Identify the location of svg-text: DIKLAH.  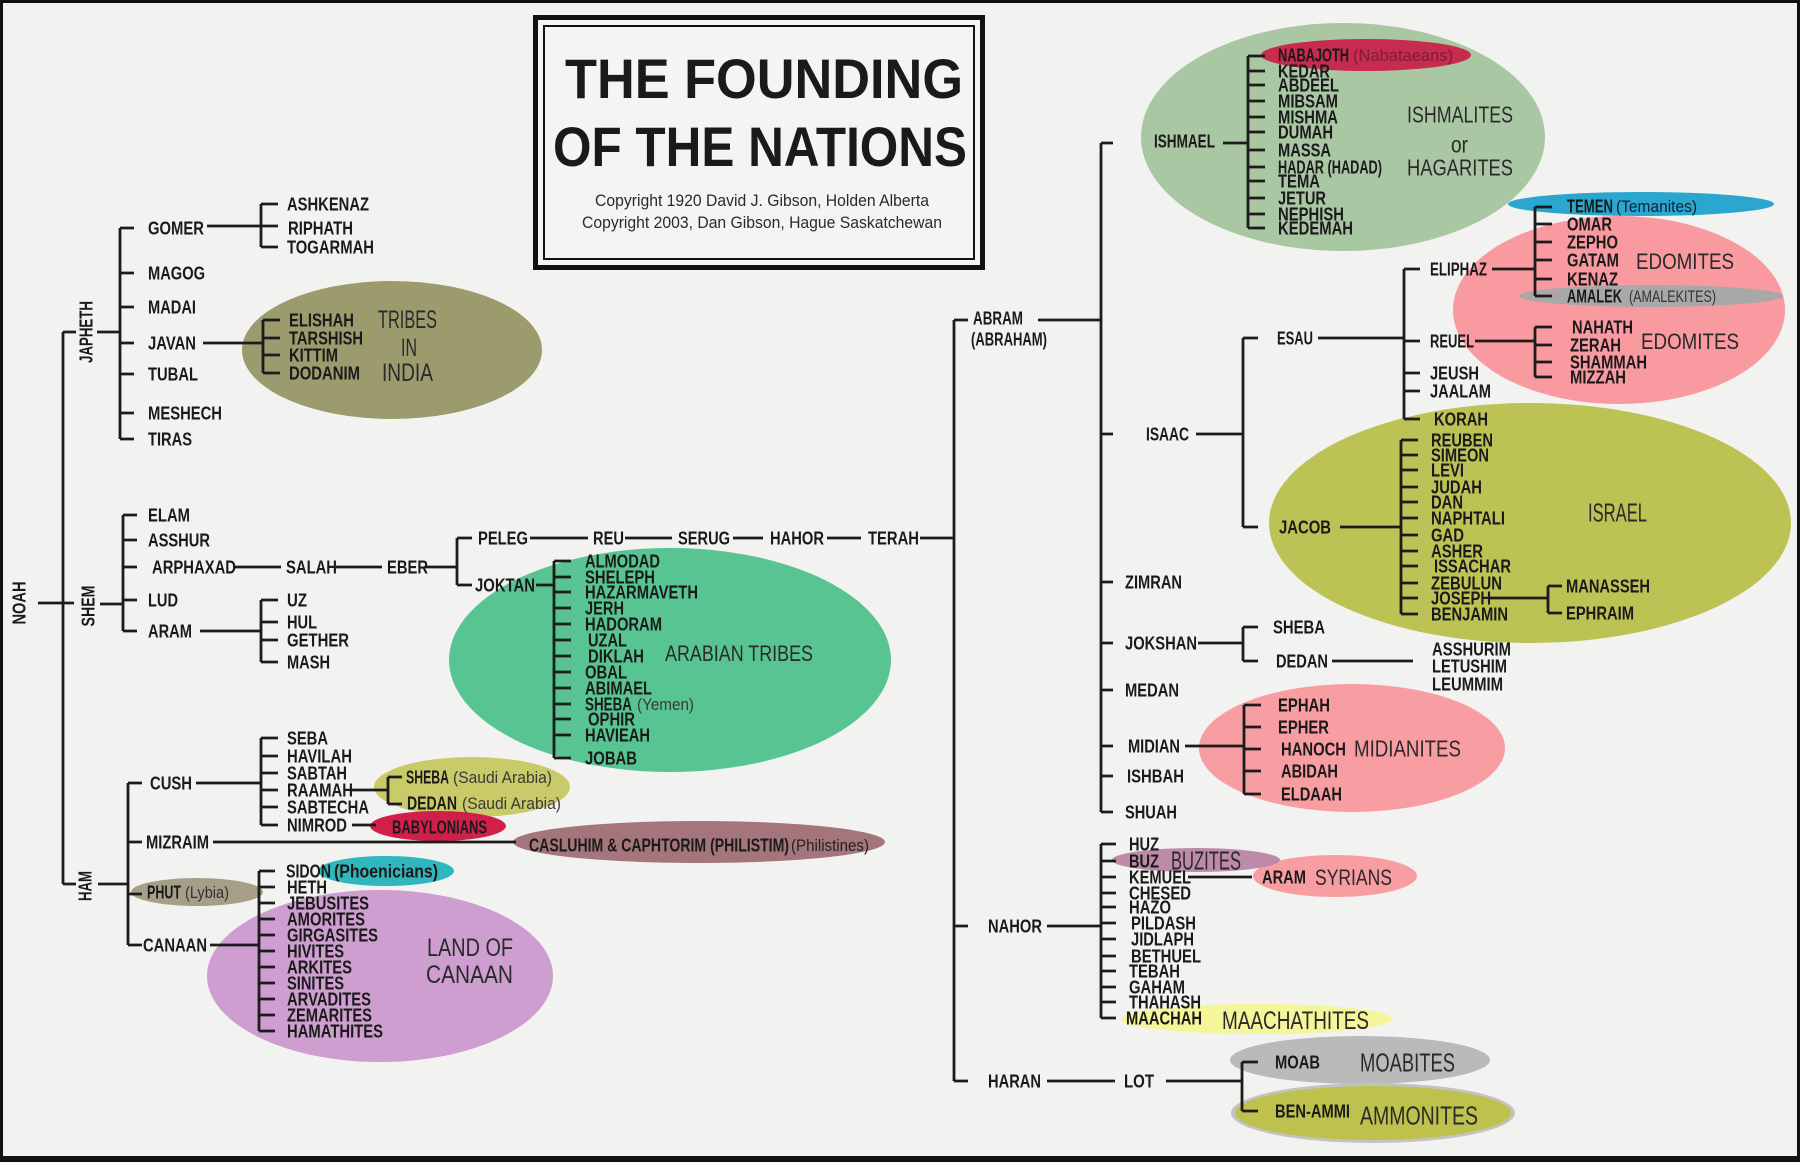
(616, 657).